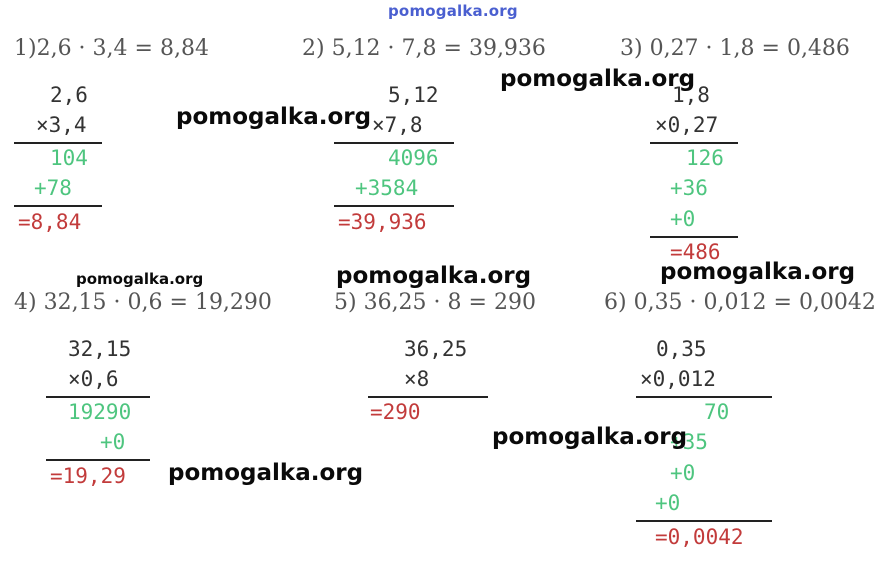 The image size is (892, 565). I want to click on problem-1-operand-2: ×3,4, so click(61, 125).